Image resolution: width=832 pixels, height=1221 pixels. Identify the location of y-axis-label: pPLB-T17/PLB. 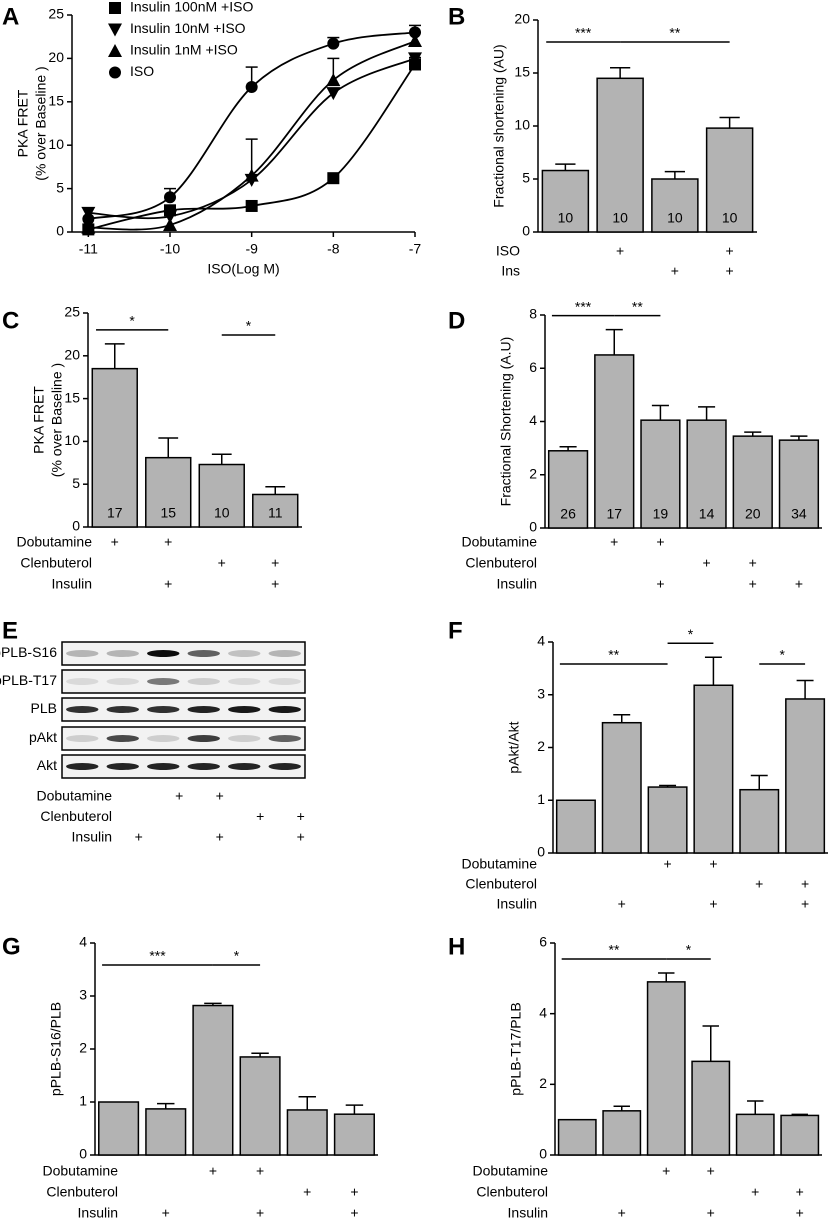
(516, 1048).